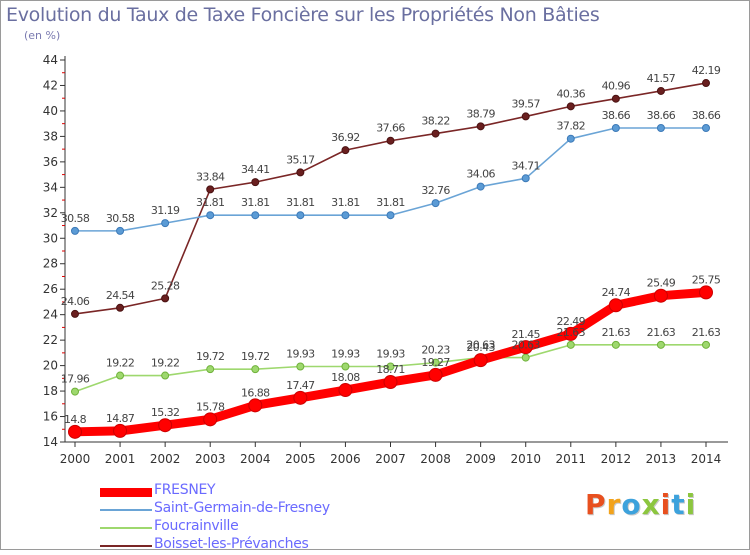 This screenshot has width=750, height=555. Describe the element at coordinates (345, 353) in the screenshot. I see `data-label: 19.93` at that location.